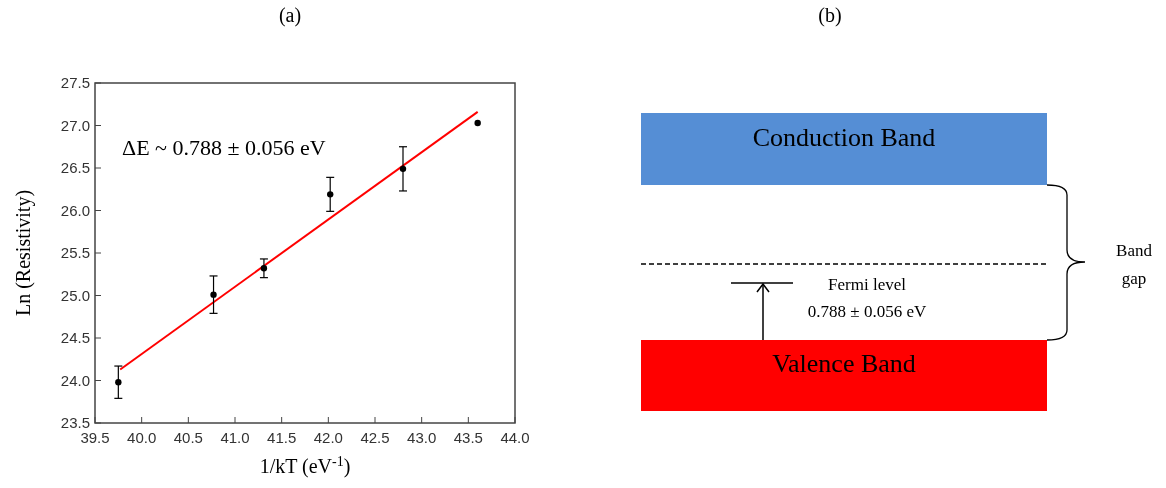 Image resolution: width=1166 pixels, height=488 pixels. I want to click on y-tick-label: 23.5, so click(75, 423).